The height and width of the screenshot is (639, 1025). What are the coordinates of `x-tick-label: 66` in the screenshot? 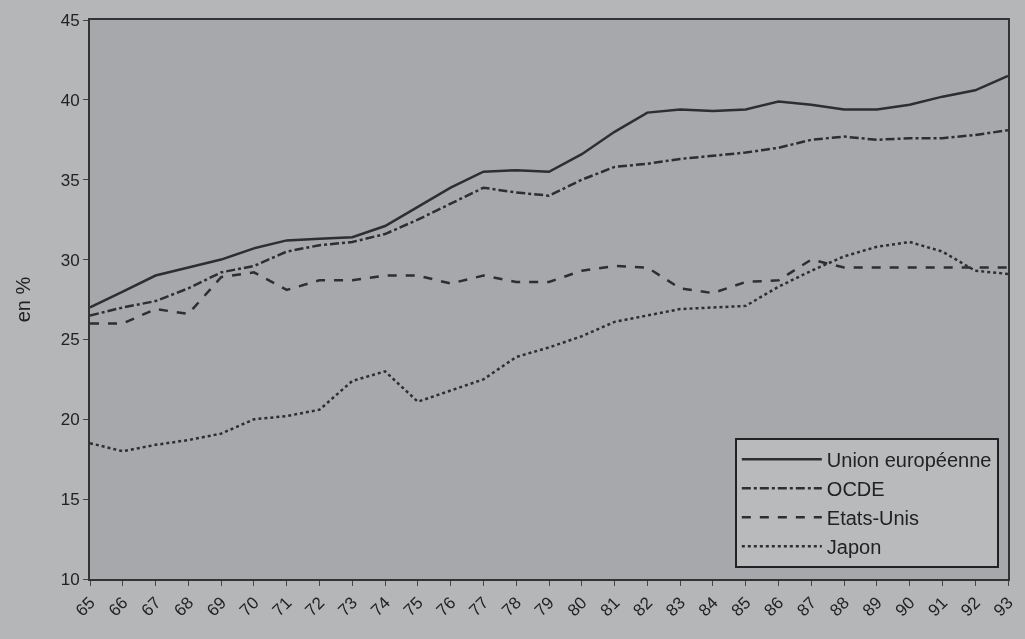 It's located at (118, 607).